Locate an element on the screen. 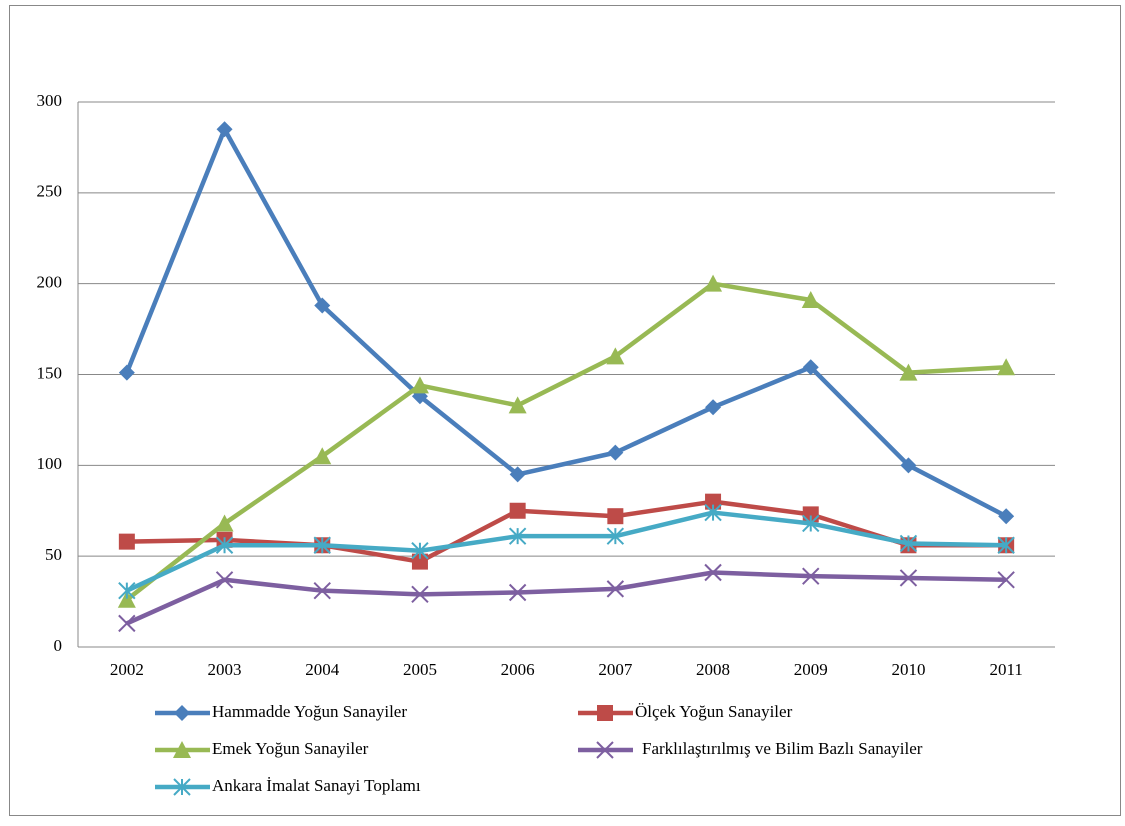 This screenshot has width=1125, height=826. x-tick-label: 2004 is located at coordinates (322, 669).